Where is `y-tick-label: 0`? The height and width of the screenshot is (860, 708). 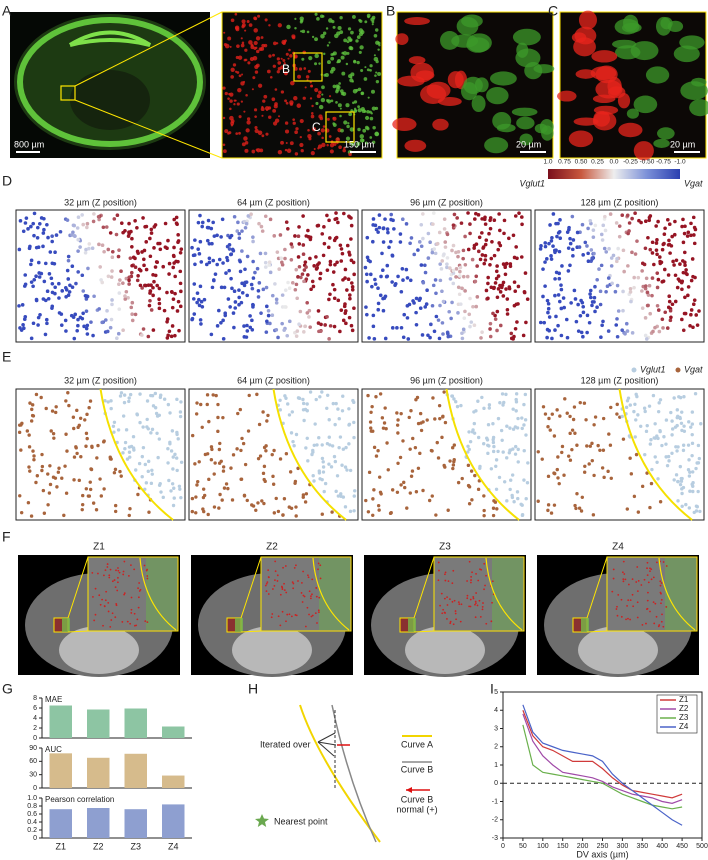 y-tick-label: 0 is located at coordinates (35, 738).